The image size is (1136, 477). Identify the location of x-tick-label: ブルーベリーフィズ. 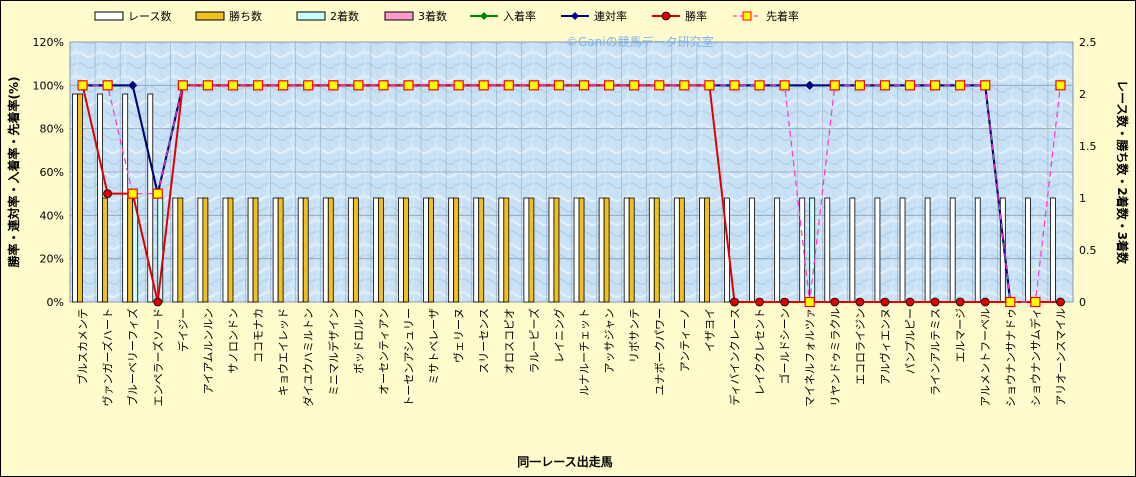
(133, 357).